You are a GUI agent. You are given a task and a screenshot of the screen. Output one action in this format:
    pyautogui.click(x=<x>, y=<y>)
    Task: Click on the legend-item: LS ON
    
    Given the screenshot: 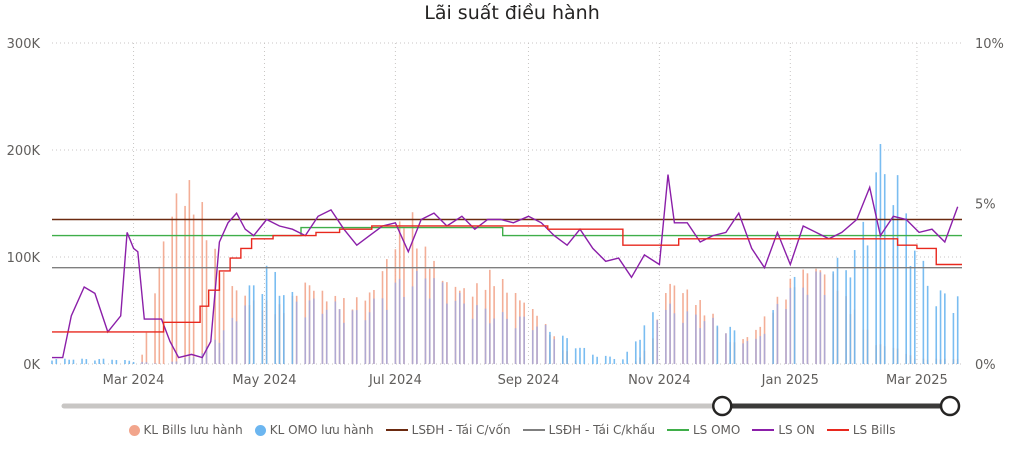 What is the action you would take?
    pyautogui.click(x=783, y=430)
    